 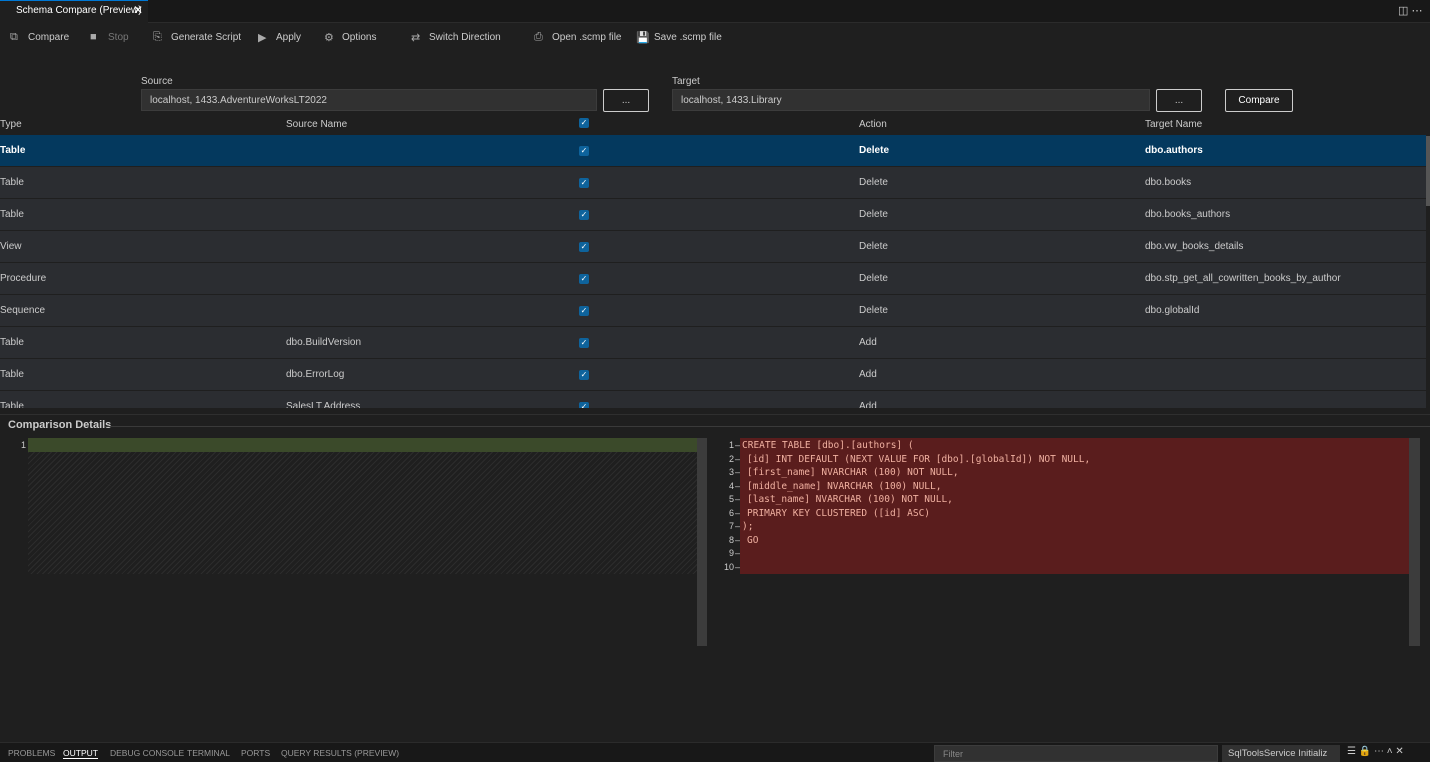 What do you see at coordinates (853, 472) in the screenshot?
I see `code-line: [first_name] NVARCHAR (100) NOT NULL,` at bounding box center [853, 472].